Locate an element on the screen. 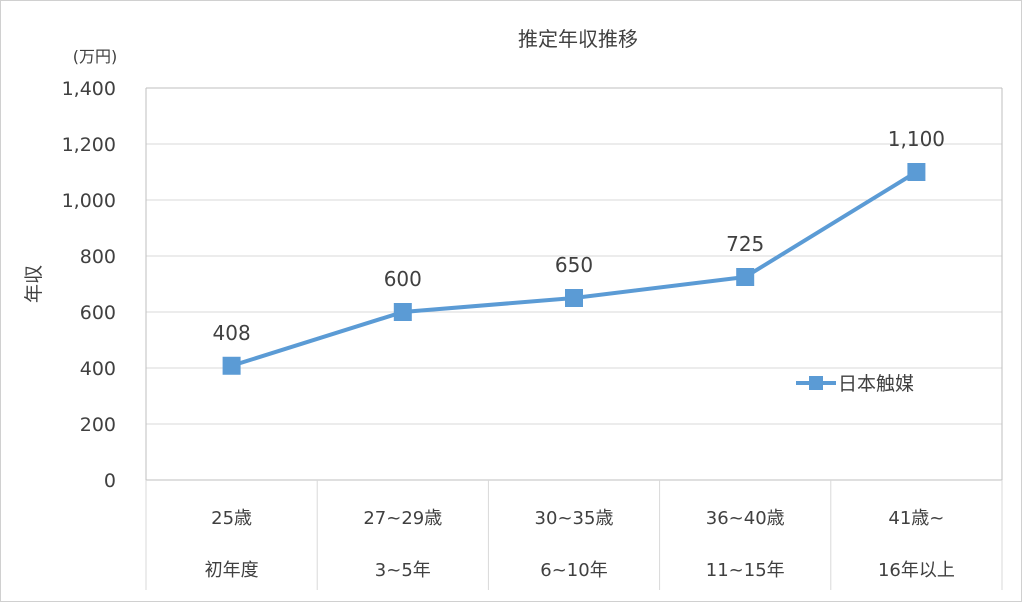 Image resolution: width=1024 pixels, height=604 pixels. y-axis-title: 年収 is located at coordinates (34, 284).